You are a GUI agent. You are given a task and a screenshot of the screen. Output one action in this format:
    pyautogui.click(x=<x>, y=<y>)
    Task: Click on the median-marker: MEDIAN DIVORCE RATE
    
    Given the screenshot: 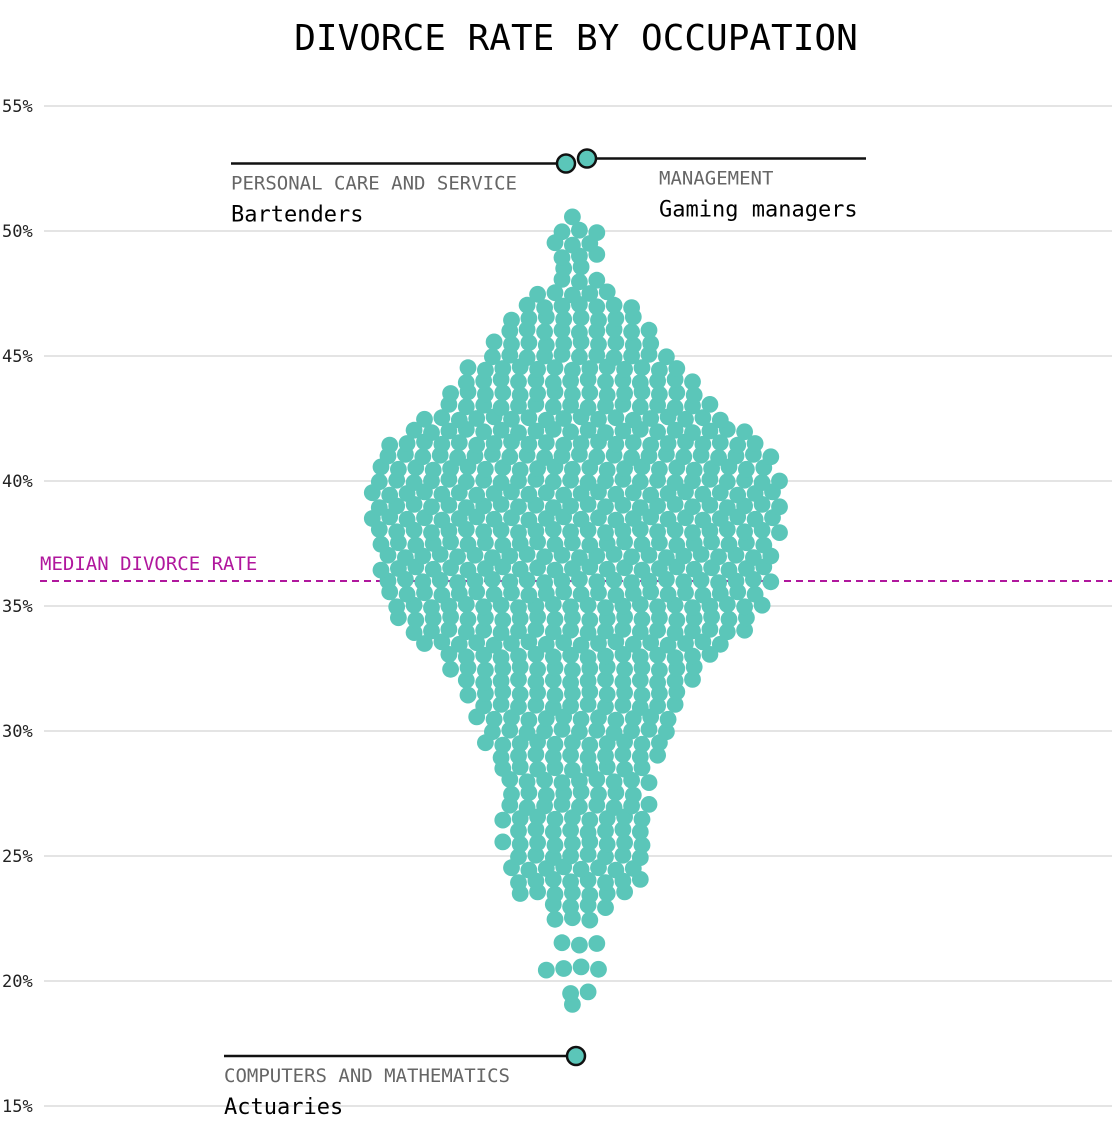 What is the action you would take?
    pyautogui.click(x=576, y=567)
    